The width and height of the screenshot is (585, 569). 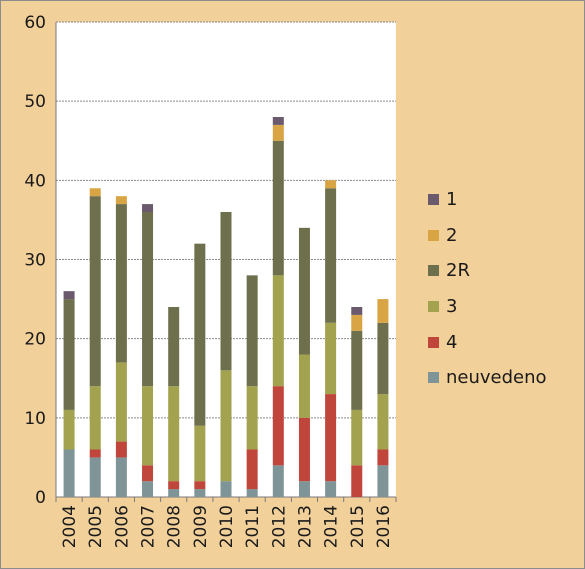 What do you see at coordinates (35, 261) in the screenshot?
I see `y-tick-label: 30` at bounding box center [35, 261].